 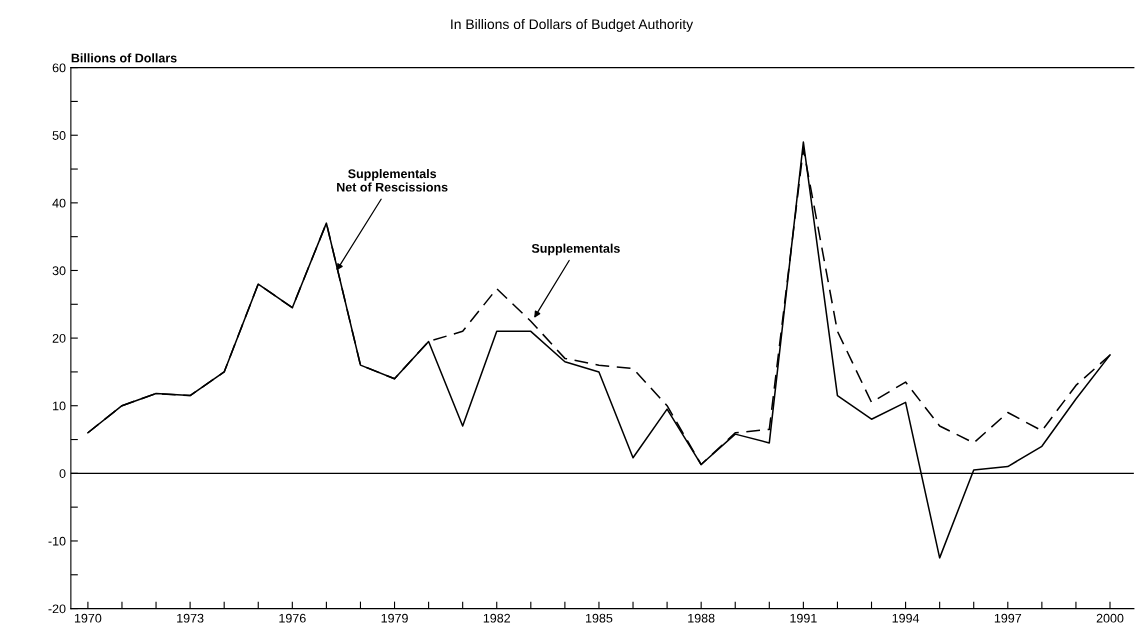 What do you see at coordinates (1110, 618) in the screenshot?
I see `x-tick-label: 2000` at bounding box center [1110, 618].